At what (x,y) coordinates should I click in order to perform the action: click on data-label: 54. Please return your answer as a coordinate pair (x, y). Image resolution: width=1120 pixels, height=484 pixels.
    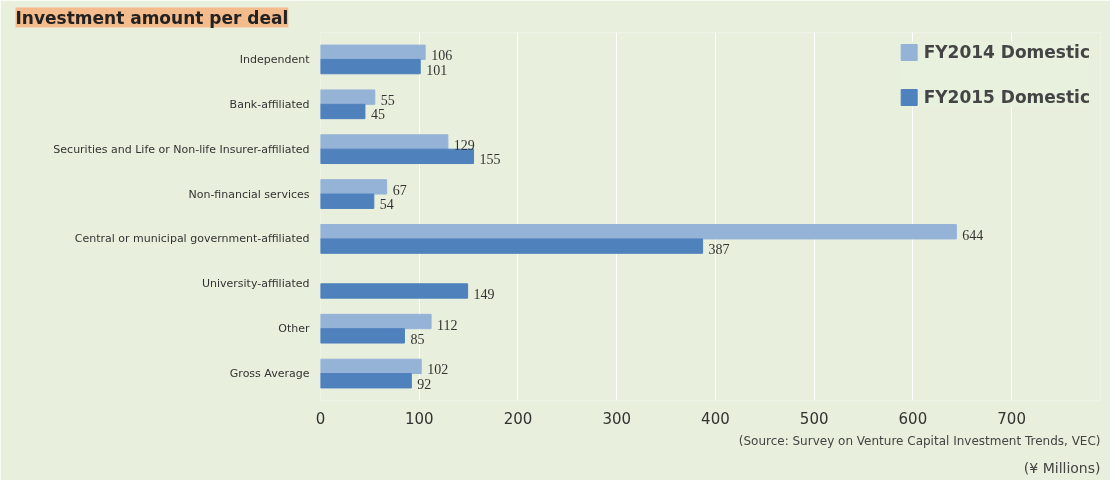
    Looking at the image, I should click on (386, 205).